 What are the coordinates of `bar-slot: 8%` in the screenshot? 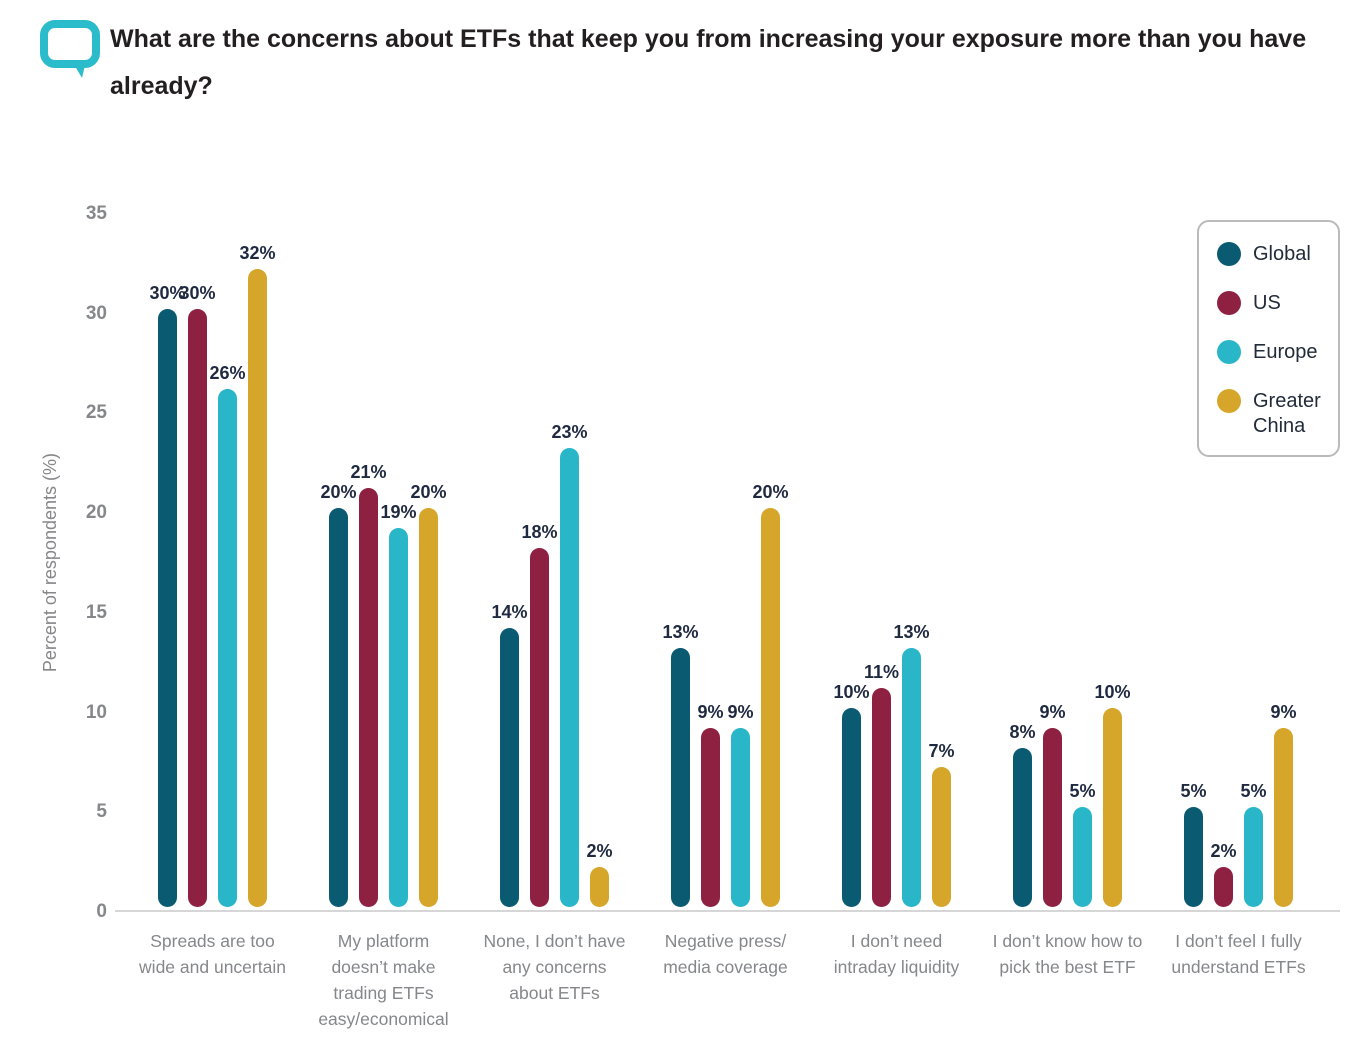 It's located at (1022, 814).